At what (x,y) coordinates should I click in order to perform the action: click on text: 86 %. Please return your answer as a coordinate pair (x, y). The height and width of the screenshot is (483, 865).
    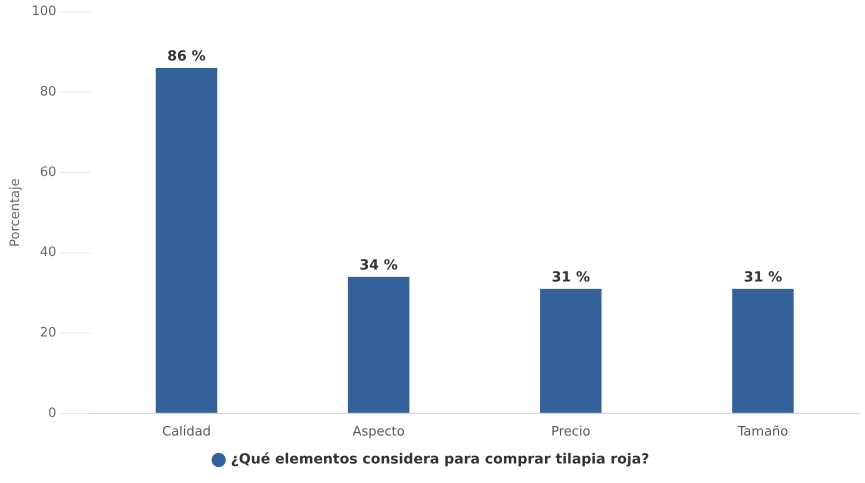
    Looking at the image, I should click on (186, 56).